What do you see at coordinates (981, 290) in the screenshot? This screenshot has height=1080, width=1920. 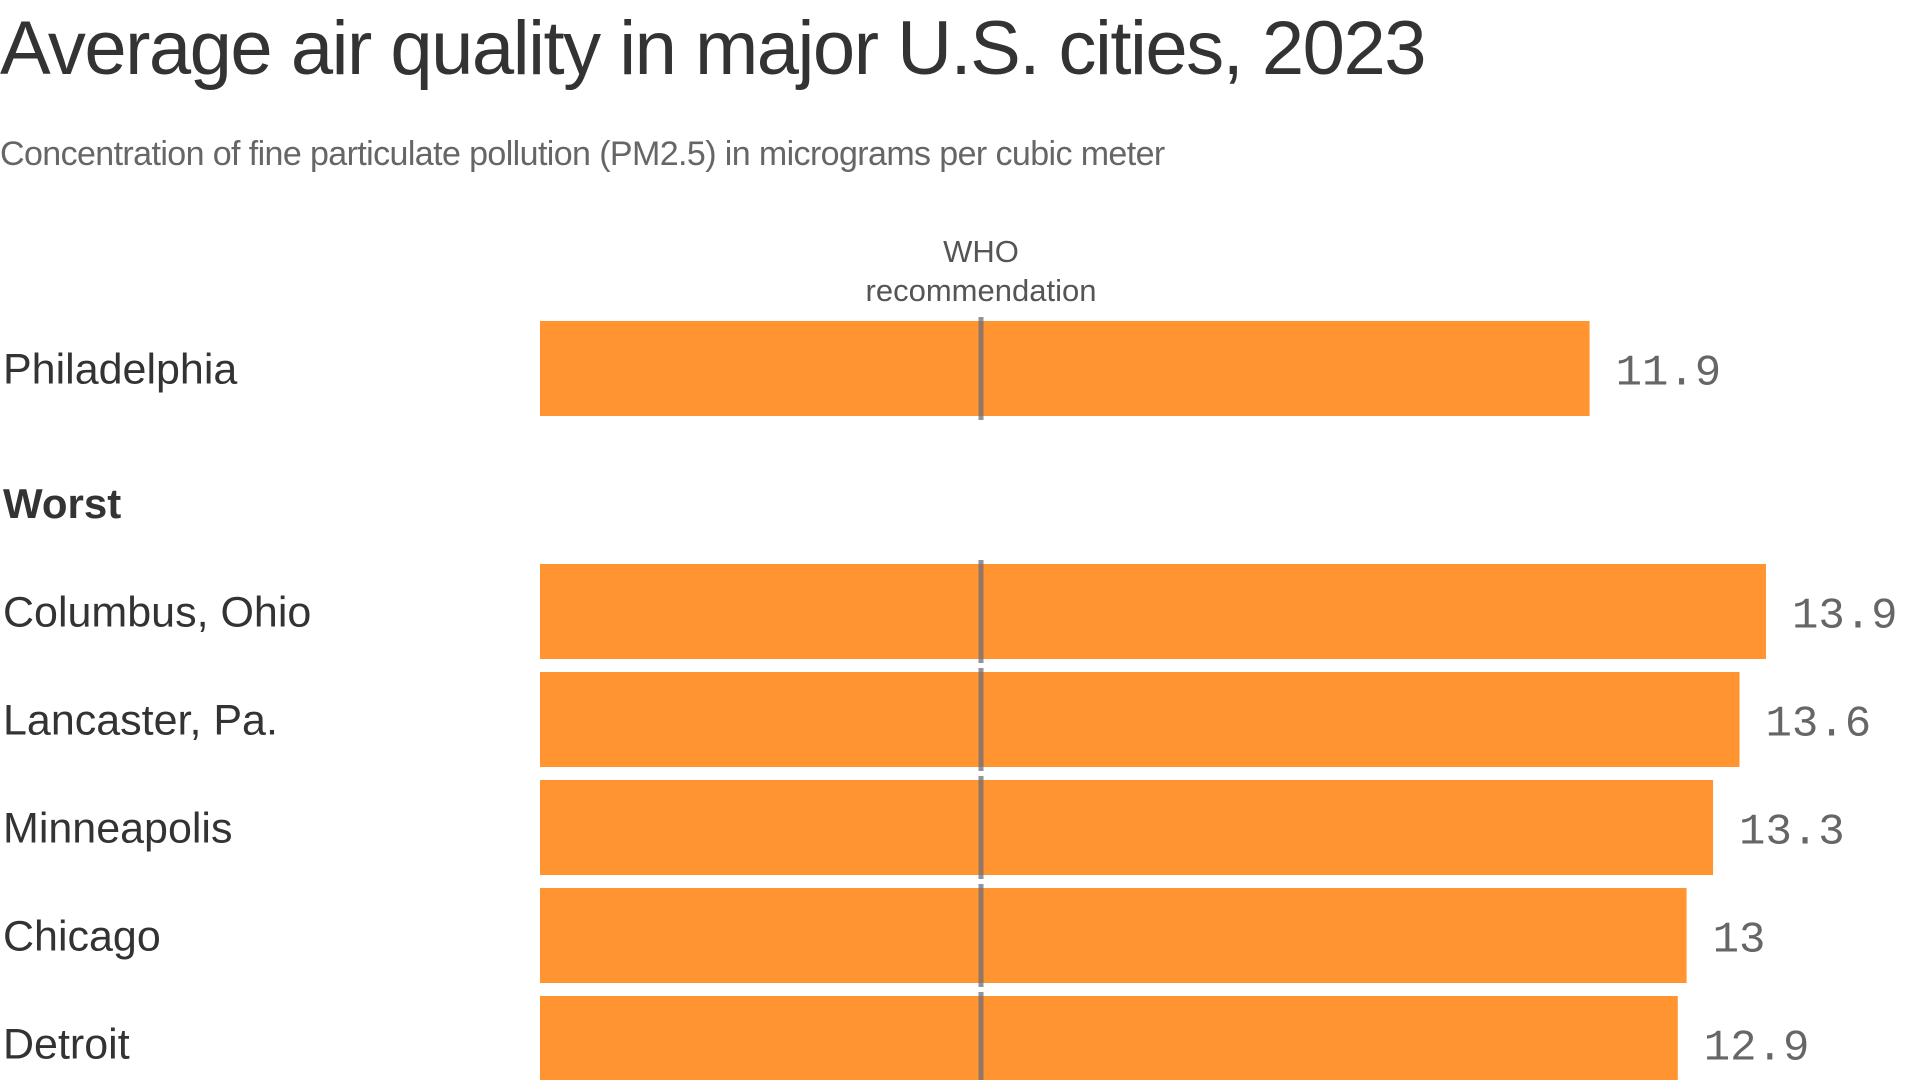 I see `who-reference-label: recommendation` at bounding box center [981, 290].